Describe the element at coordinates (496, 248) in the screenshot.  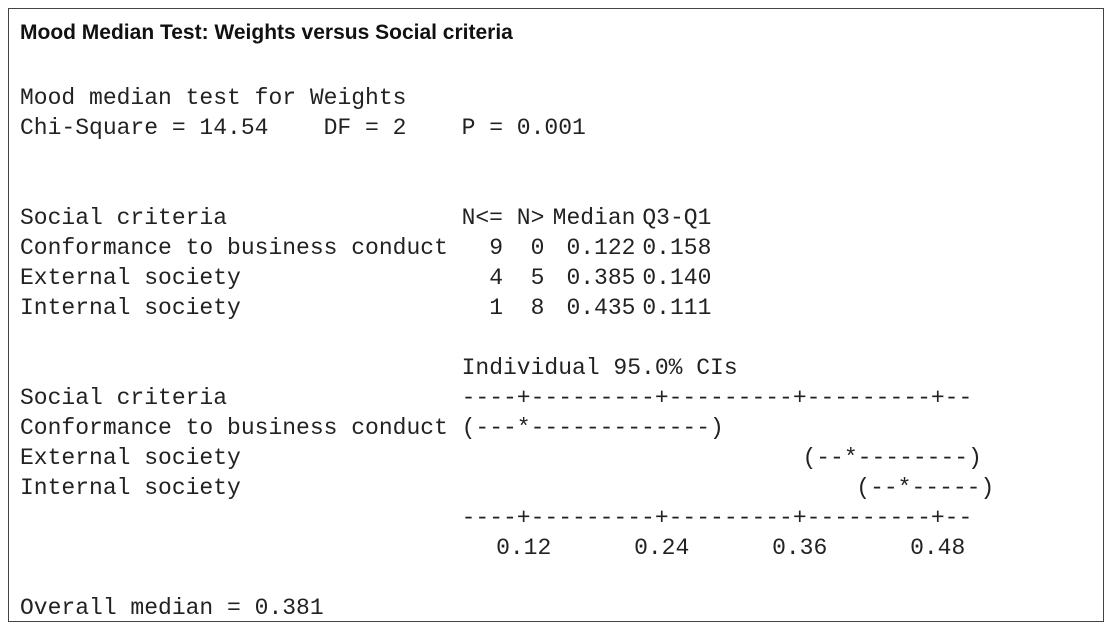
I see `n-le: 9` at that location.